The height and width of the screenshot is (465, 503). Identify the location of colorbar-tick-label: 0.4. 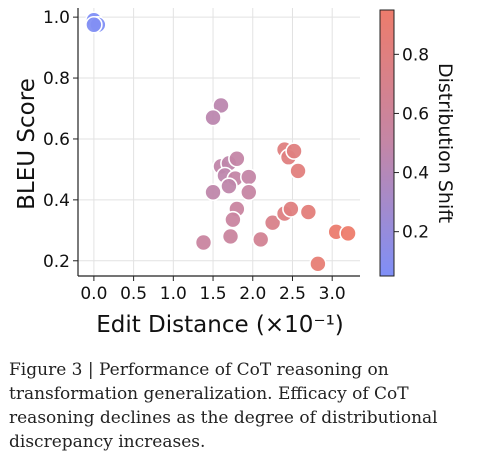
(415, 174).